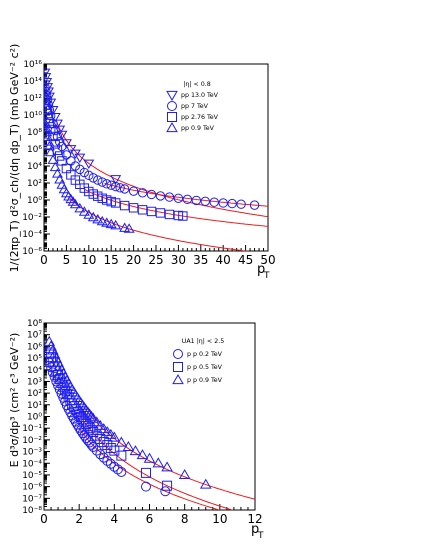  I want to click on y-tick-label: 10¹⁰, so click(32, 116).